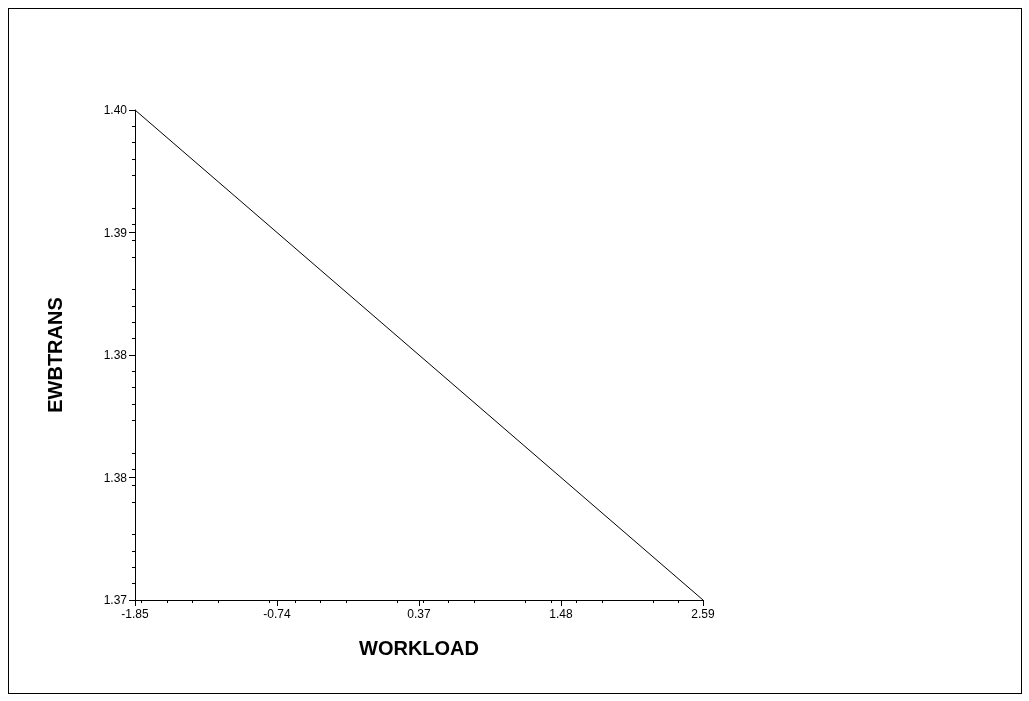 The image size is (1029, 701). I want to click on x-tick-label: 0.37, so click(419, 614).